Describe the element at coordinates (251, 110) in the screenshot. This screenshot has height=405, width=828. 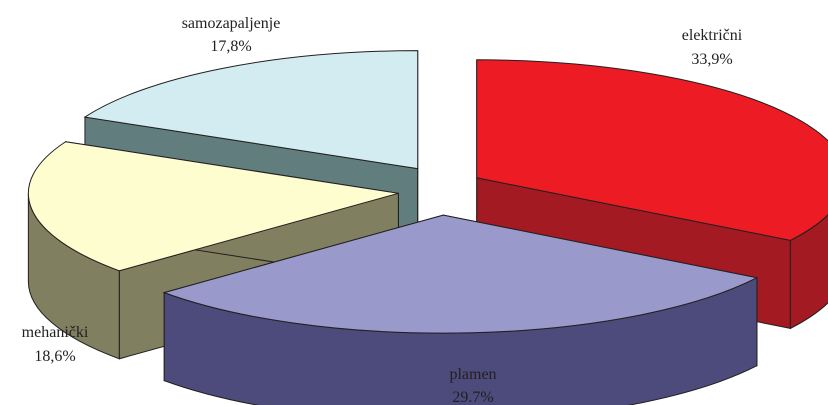
I see `slice-3-top` at that location.